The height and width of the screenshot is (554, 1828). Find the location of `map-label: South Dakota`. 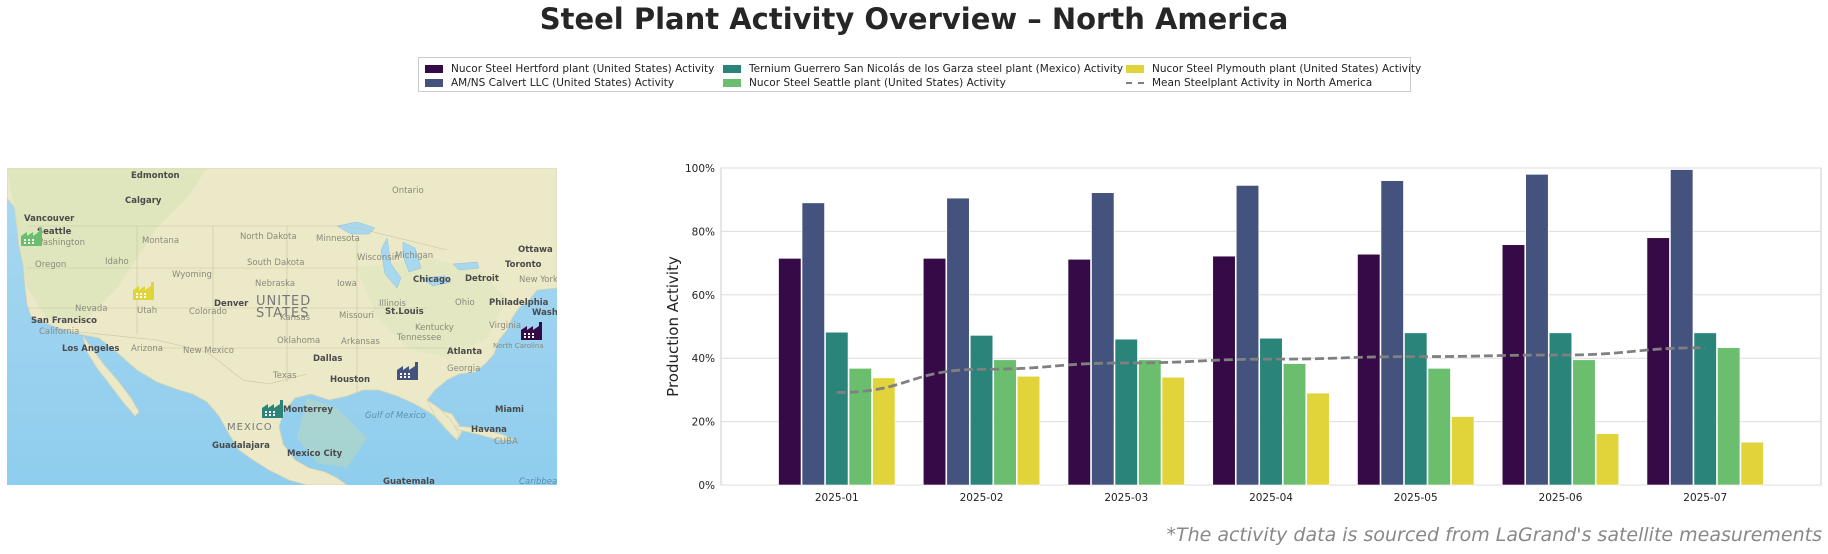

map-label: South Dakota is located at coordinates (276, 263).